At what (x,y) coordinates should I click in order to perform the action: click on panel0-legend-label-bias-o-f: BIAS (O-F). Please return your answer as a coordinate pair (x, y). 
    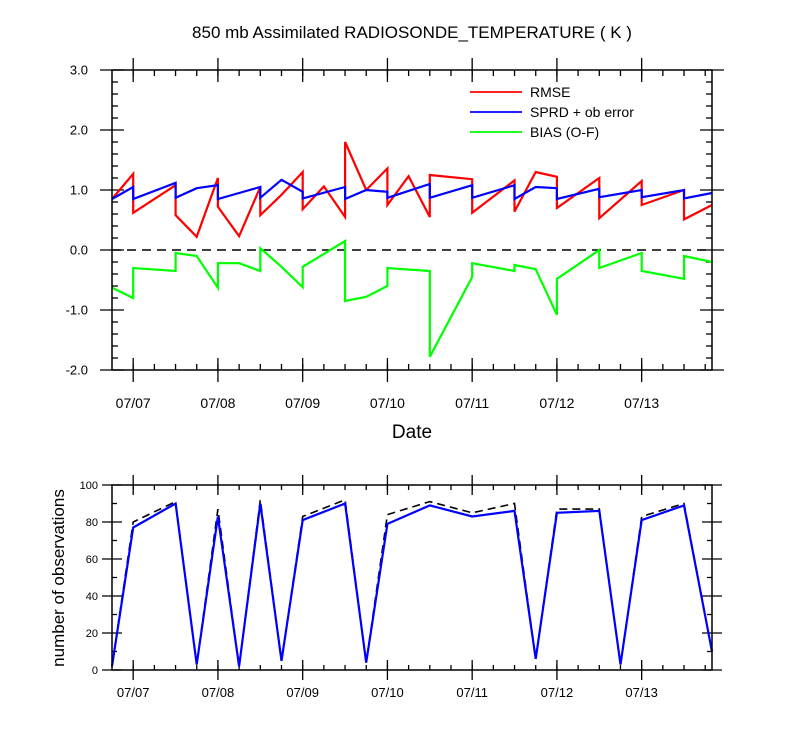
    Looking at the image, I should click on (564, 132).